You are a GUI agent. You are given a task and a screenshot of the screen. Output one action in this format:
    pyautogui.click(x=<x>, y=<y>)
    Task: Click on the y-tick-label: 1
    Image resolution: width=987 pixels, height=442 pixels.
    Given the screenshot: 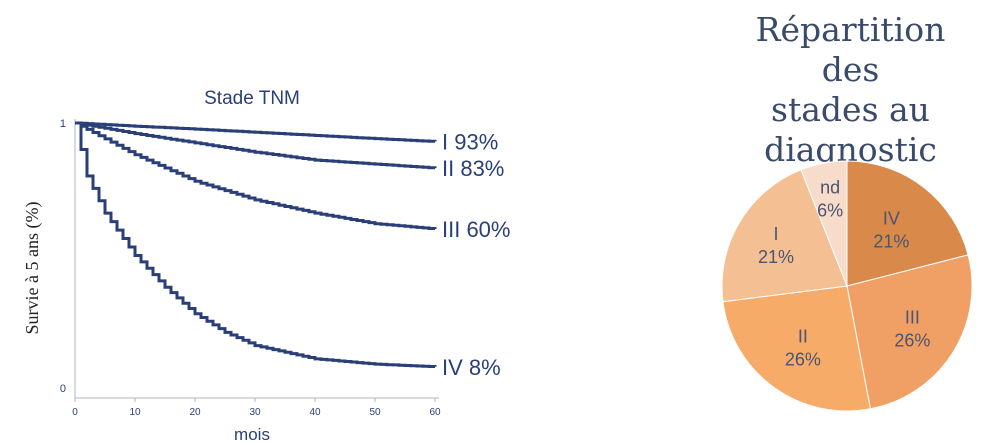 What is the action you would take?
    pyautogui.click(x=63, y=124)
    